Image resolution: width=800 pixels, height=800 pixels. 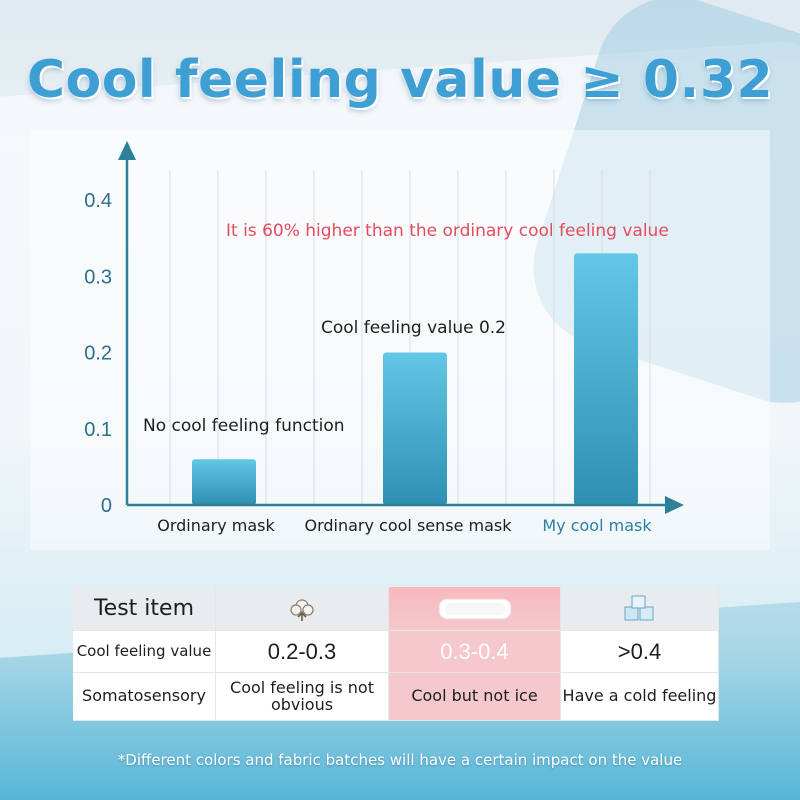 What do you see at coordinates (400, 80) in the screenshot?
I see `page-title: Cool feeling value ≥ 0.32` at bounding box center [400, 80].